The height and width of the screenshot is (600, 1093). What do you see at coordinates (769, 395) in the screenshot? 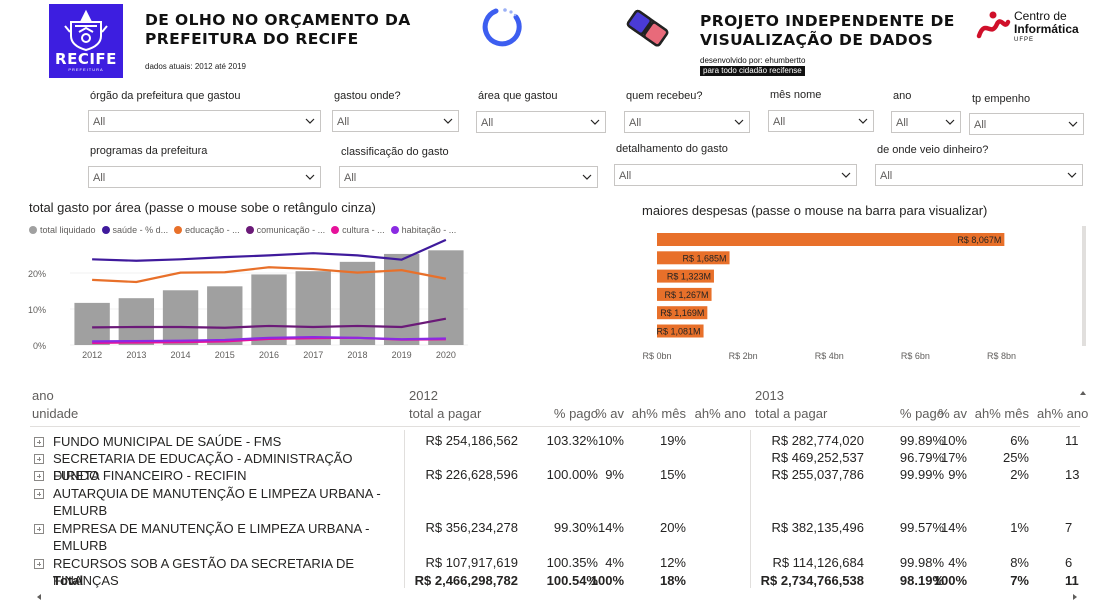
I see `year-header: 2013` at bounding box center [769, 395].